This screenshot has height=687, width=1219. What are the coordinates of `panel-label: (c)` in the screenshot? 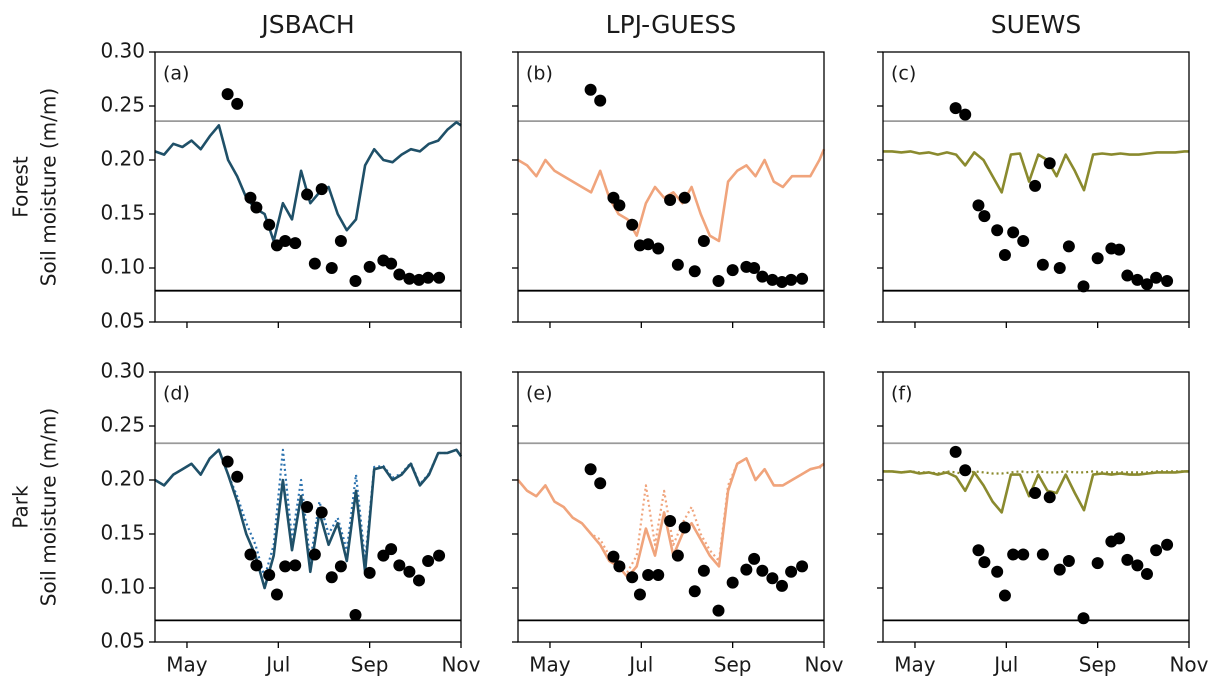 It's located at (903, 74).